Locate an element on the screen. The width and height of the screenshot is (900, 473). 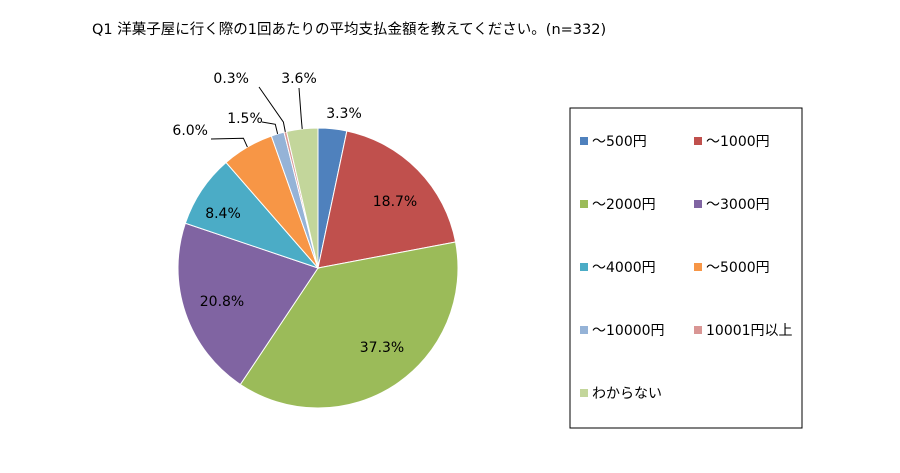
legend-label: 〜1000円 is located at coordinates (738, 142).